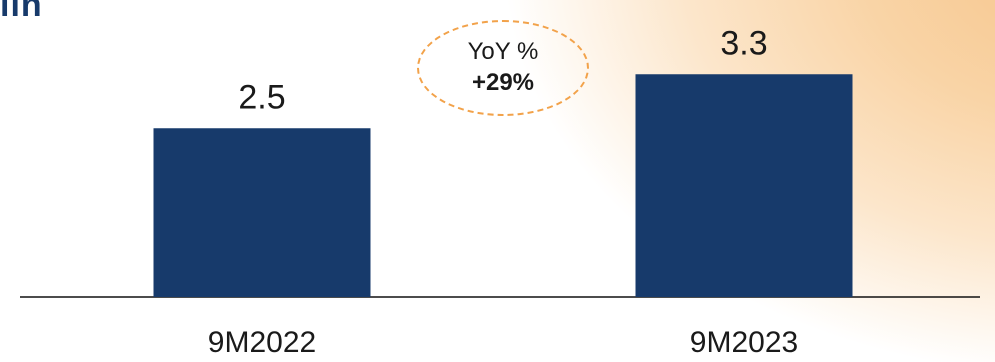 Image resolution: width=995 pixels, height=362 pixels. Describe the element at coordinates (503, 82) in the screenshot. I see `yoy-value: +29%` at that location.